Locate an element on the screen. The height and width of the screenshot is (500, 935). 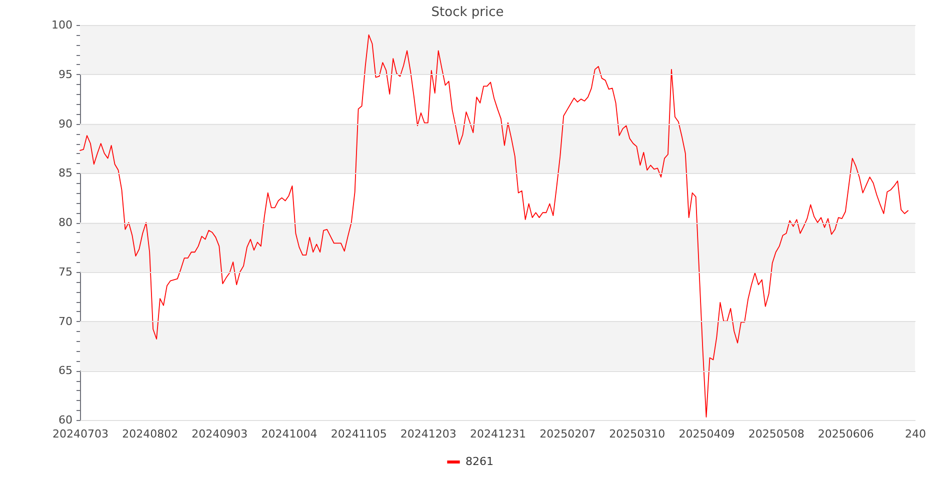
x-tick-label: 20240802 is located at coordinates (150, 434).